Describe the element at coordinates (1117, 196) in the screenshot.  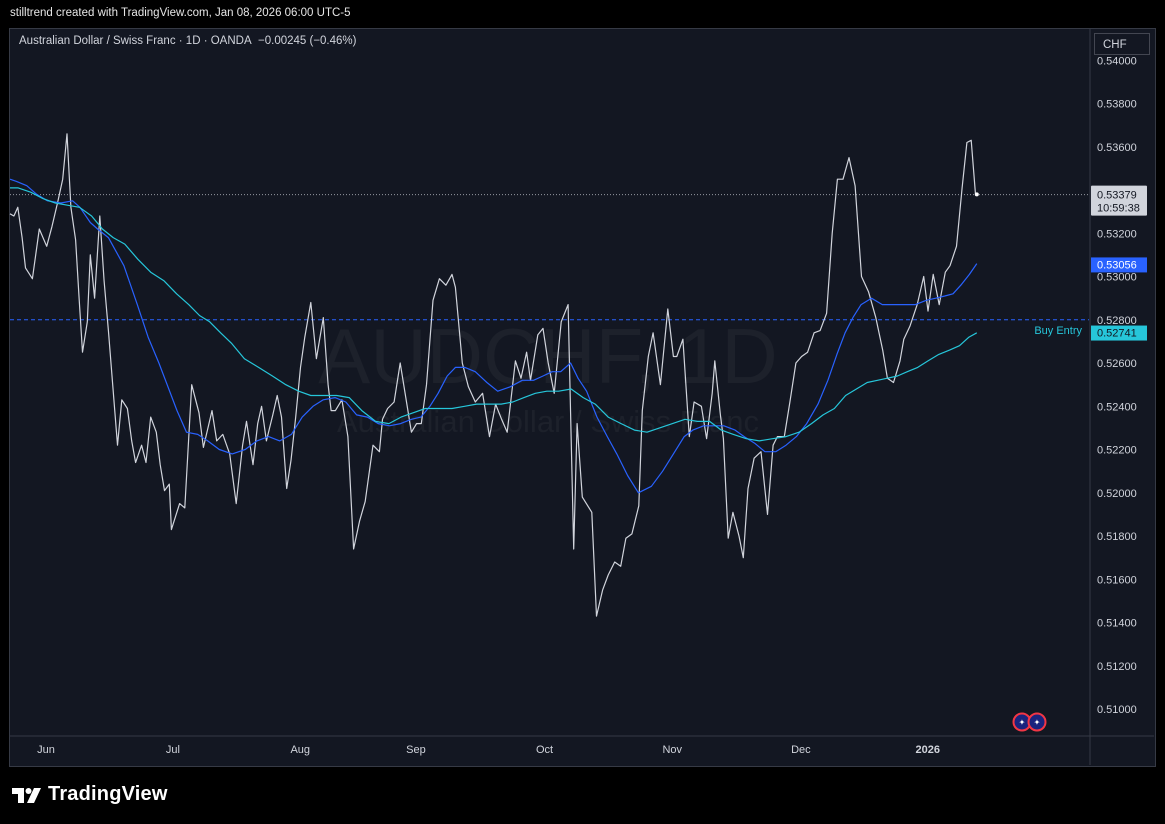
I see `last-price-value: 0.53379` at that location.